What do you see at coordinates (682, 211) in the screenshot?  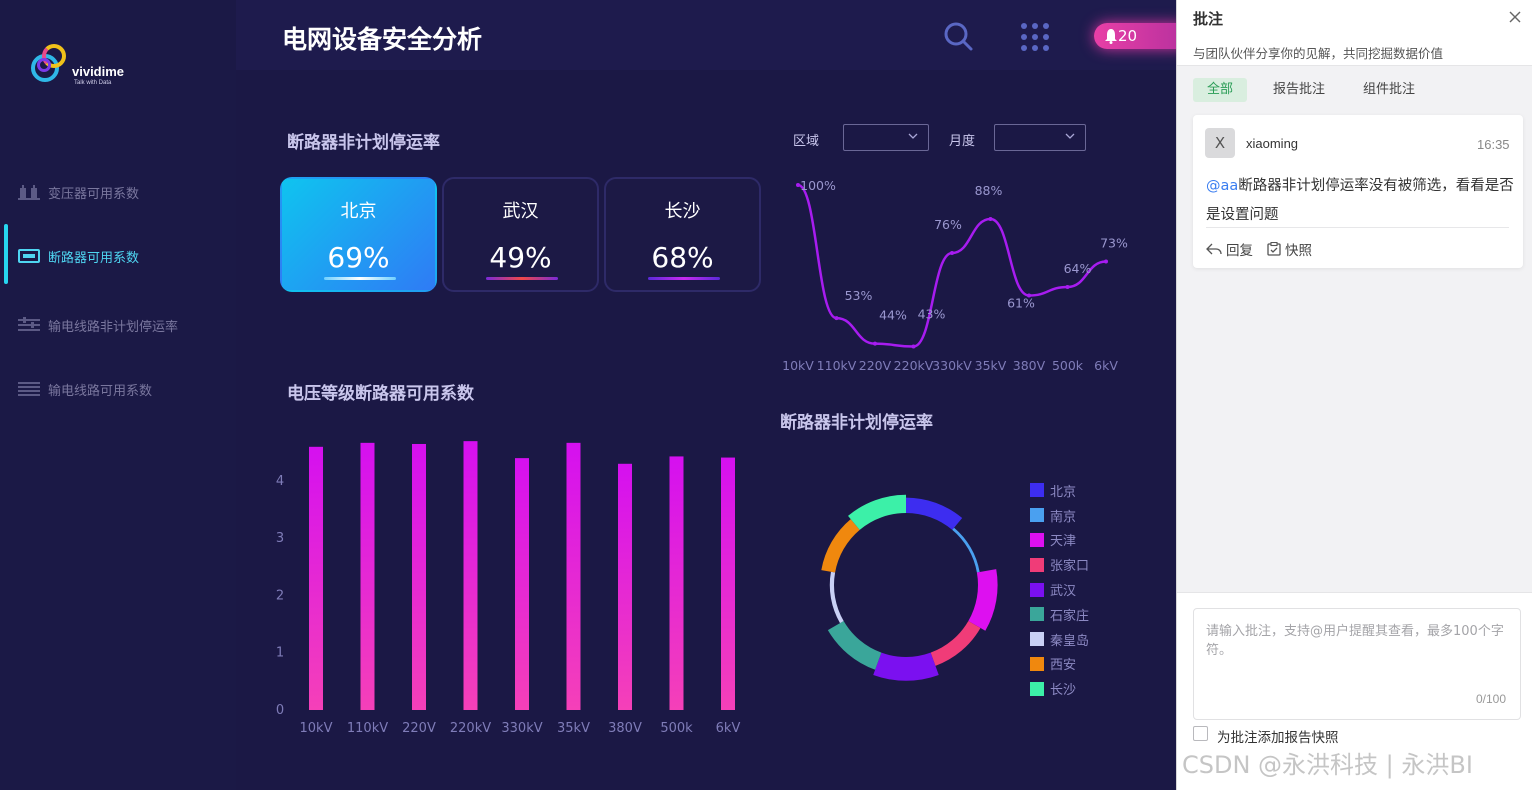 I see `city-name: 长沙` at bounding box center [682, 211].